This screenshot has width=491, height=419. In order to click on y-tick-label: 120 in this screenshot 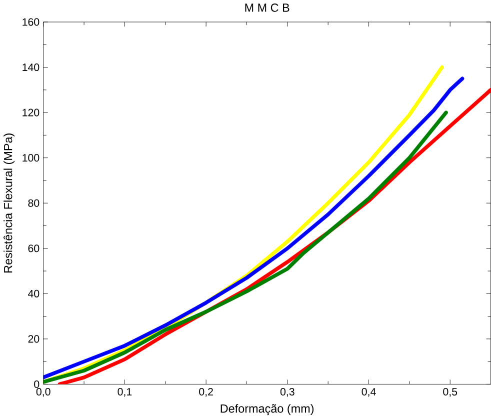, I will do `click(31, 112)`.